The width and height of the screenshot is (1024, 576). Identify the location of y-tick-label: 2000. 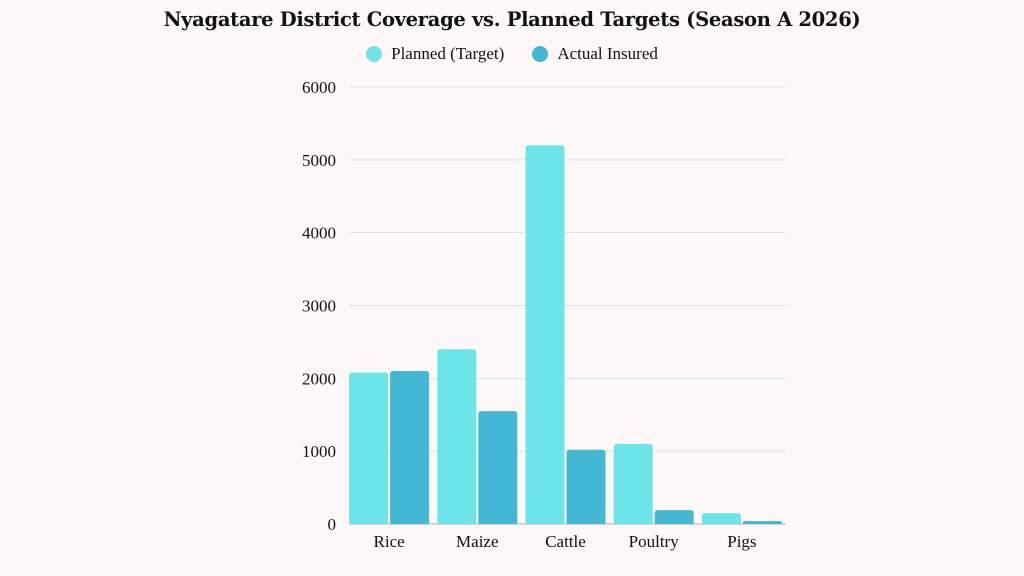
(319, 378).